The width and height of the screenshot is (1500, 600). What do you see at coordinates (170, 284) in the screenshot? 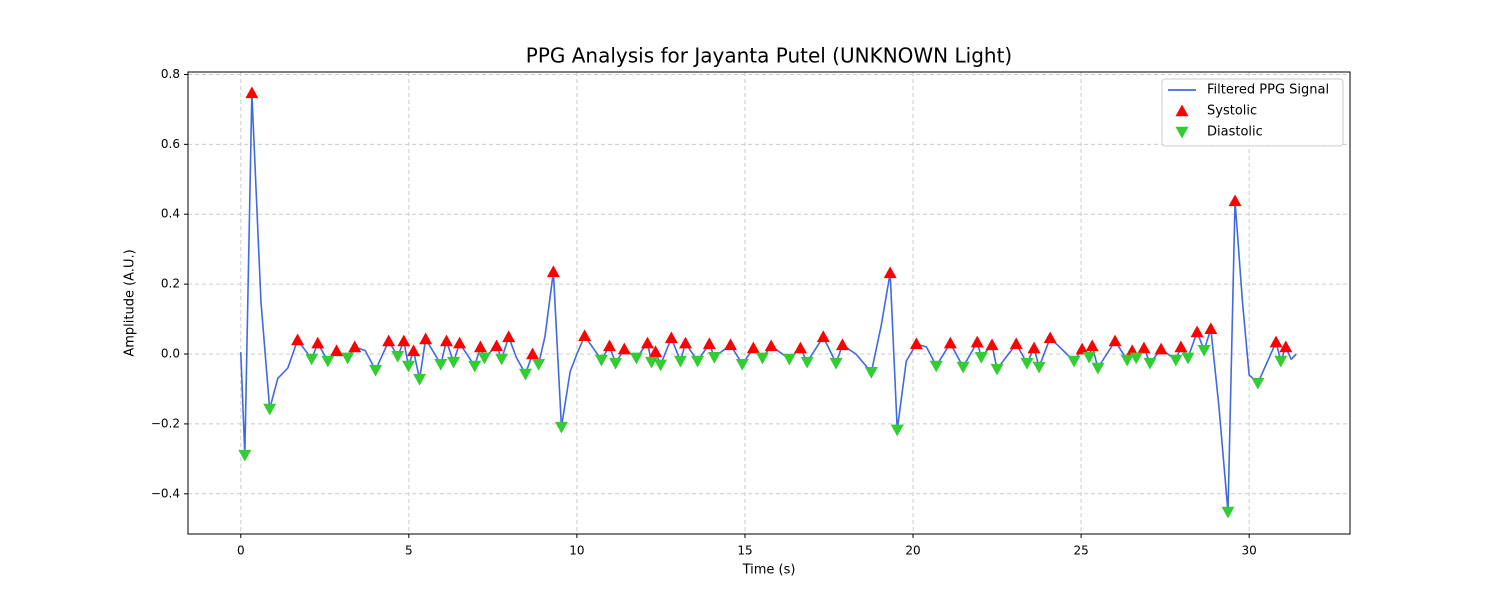
I see `y-tick-label: 0.2` at bounding box center [170, 284].